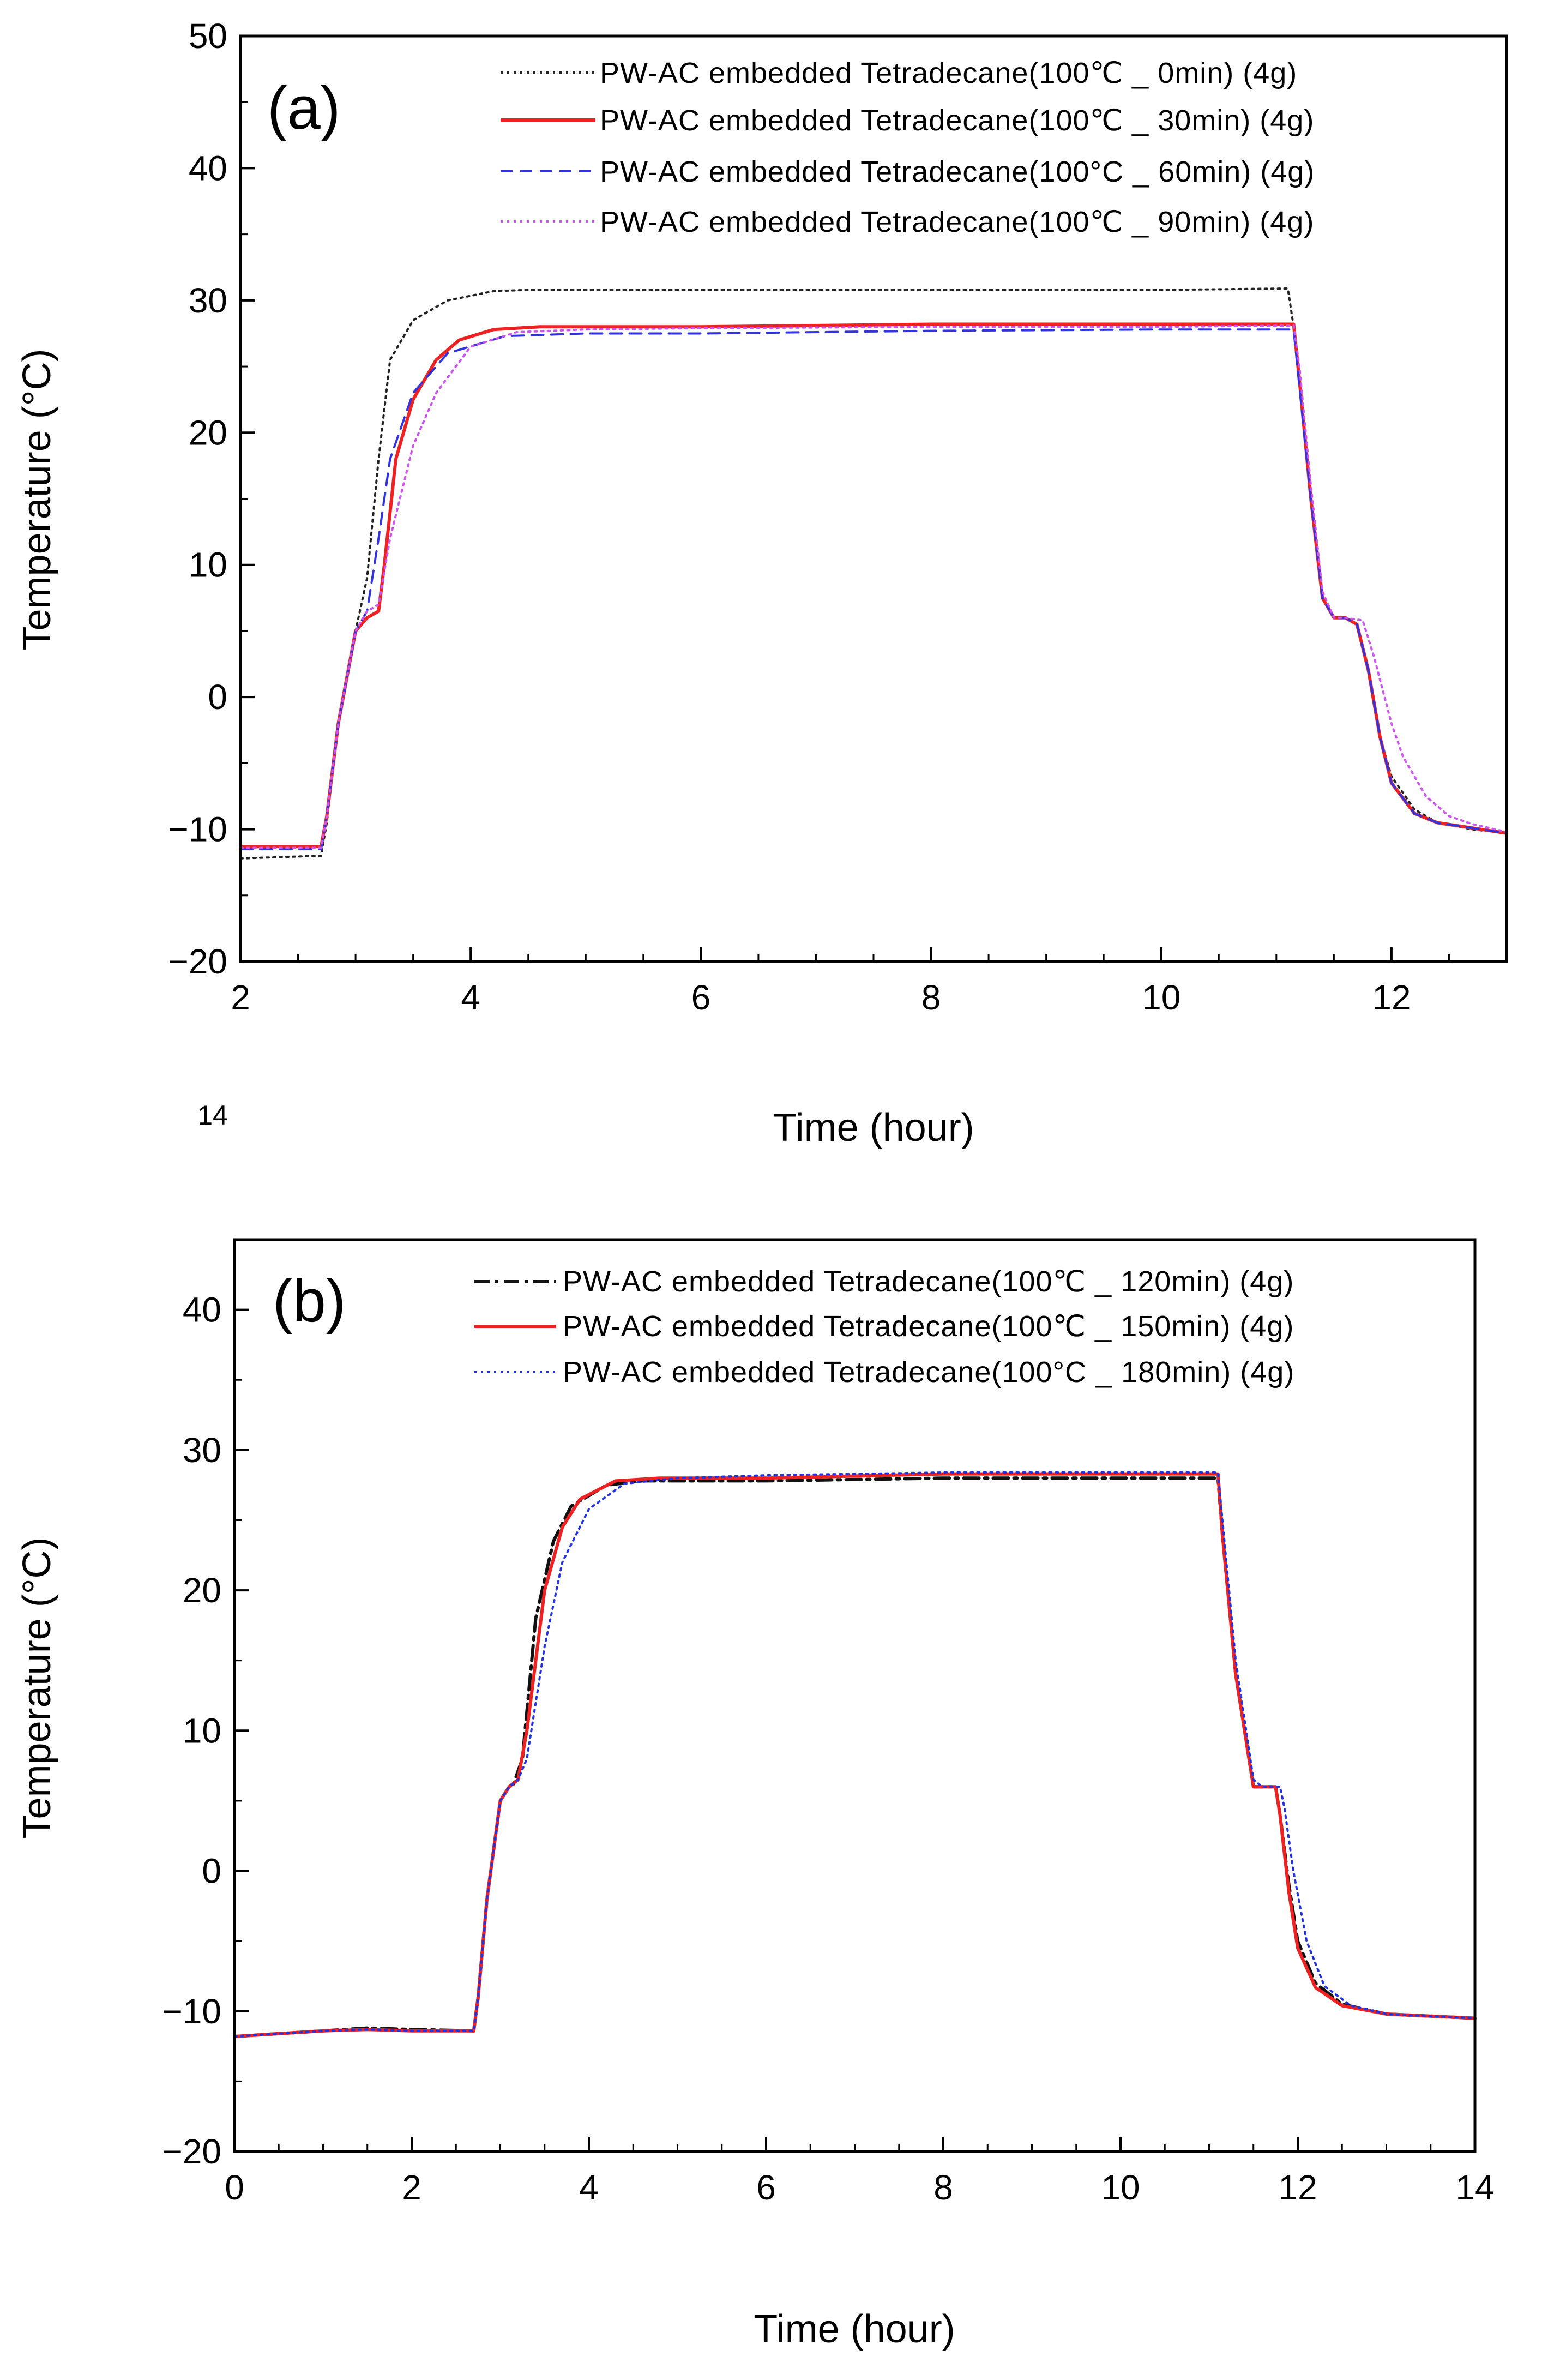  Describe the element at coordinates (303, 108) in the screenshot. I see `panel-label-a: (a)` at that location.